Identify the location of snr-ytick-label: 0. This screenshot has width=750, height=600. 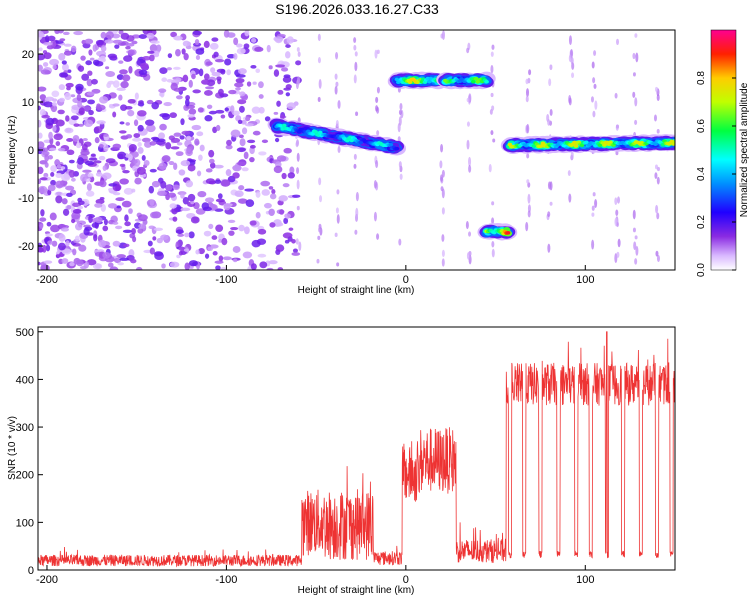
(31, 571).